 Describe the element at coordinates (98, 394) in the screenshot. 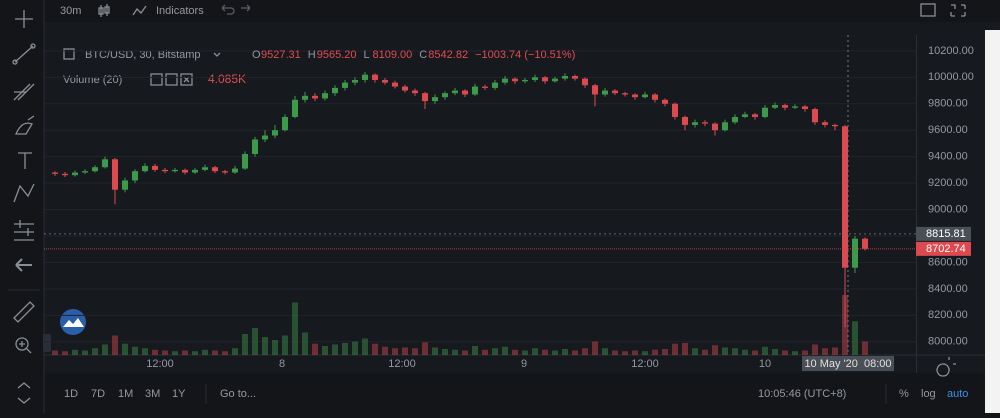

I see `range-button: 7D` at that location.